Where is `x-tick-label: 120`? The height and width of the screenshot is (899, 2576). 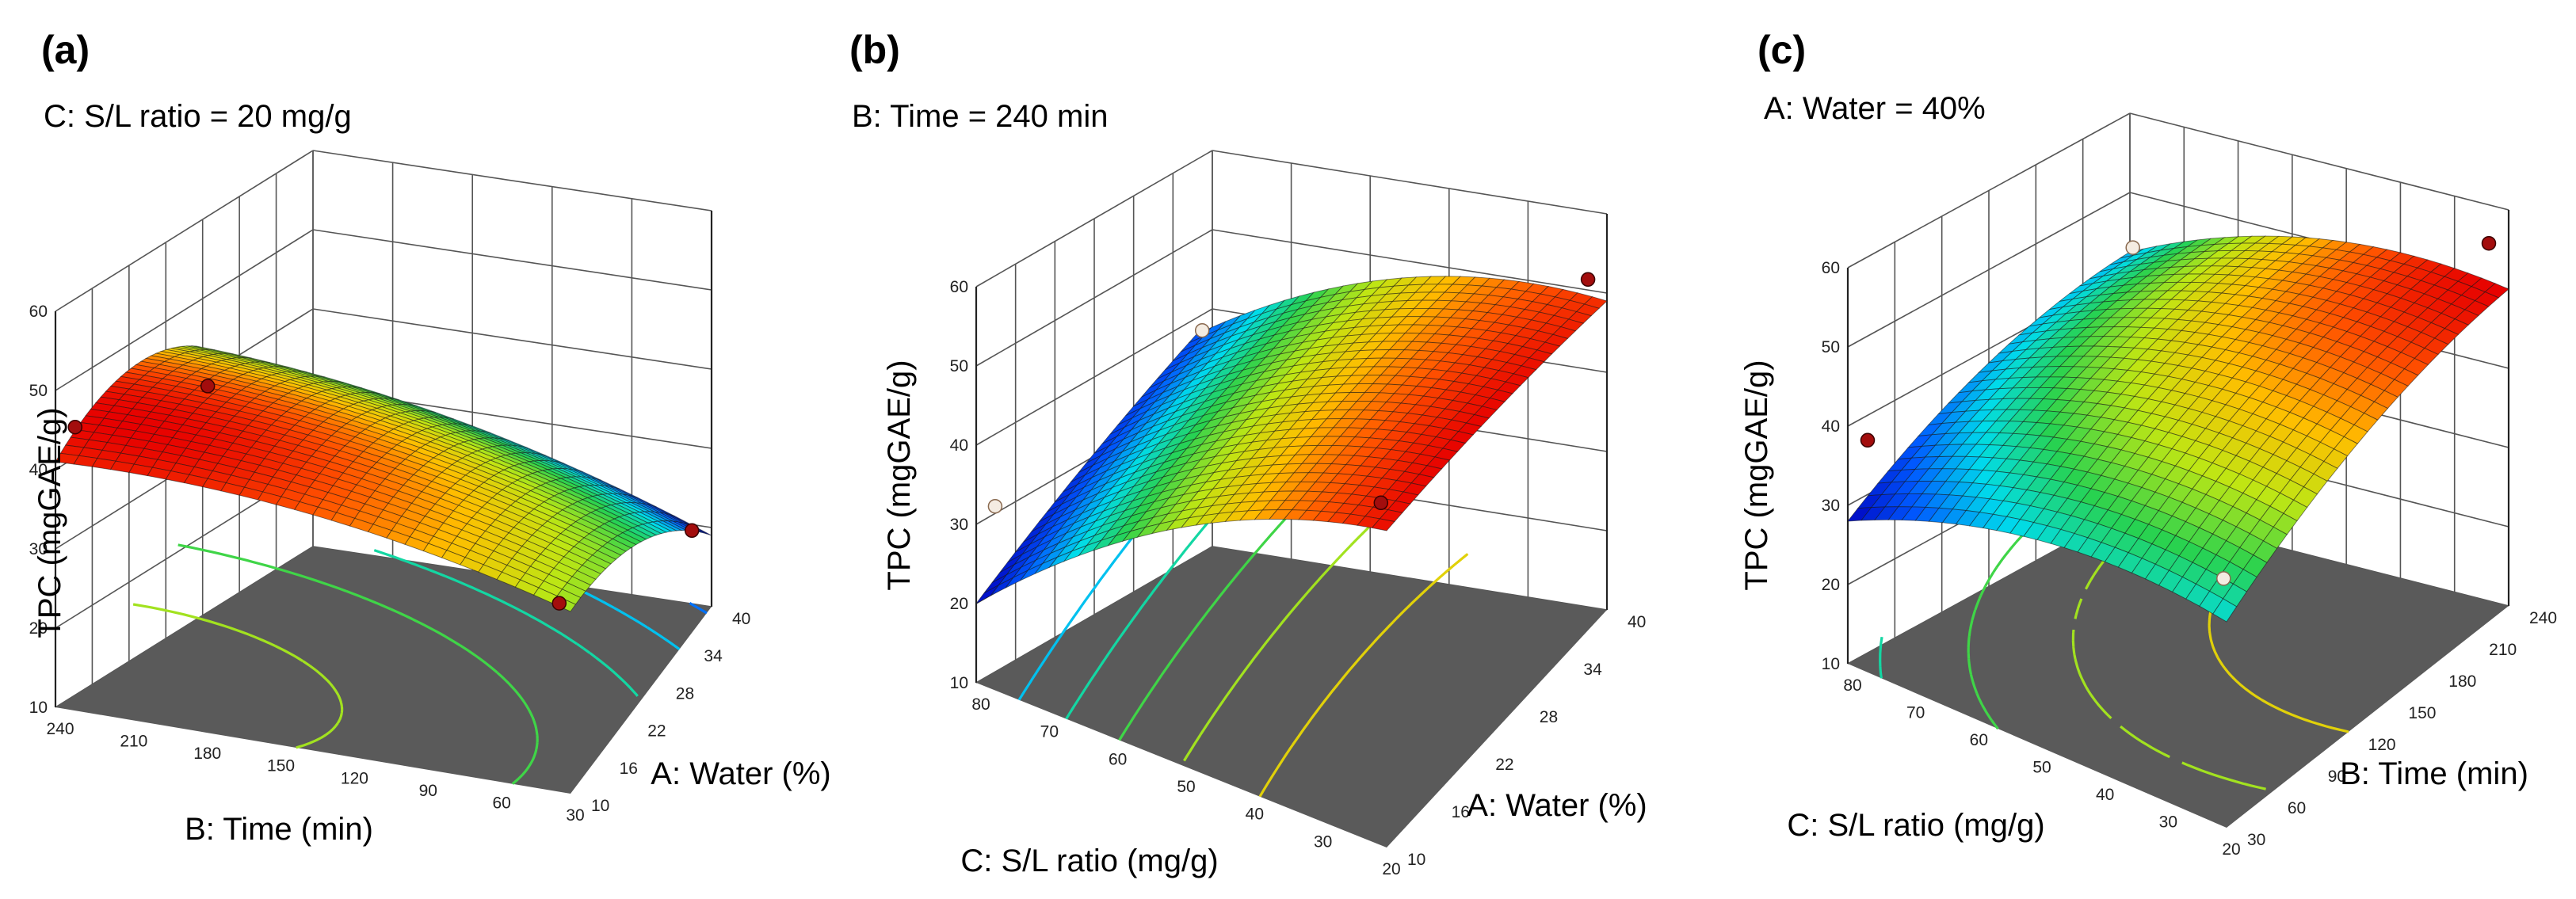 x-tick-label: 120 is located at coordinates (354, 778).